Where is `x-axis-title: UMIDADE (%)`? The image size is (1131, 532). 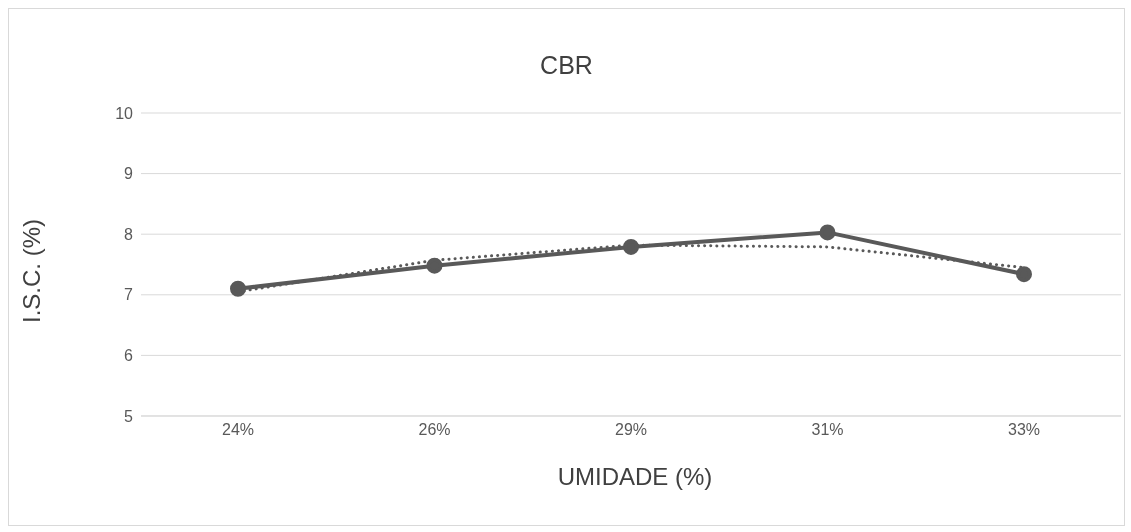
x-axis-title: UMIDADE (%) is located at coordinates (635, 477).